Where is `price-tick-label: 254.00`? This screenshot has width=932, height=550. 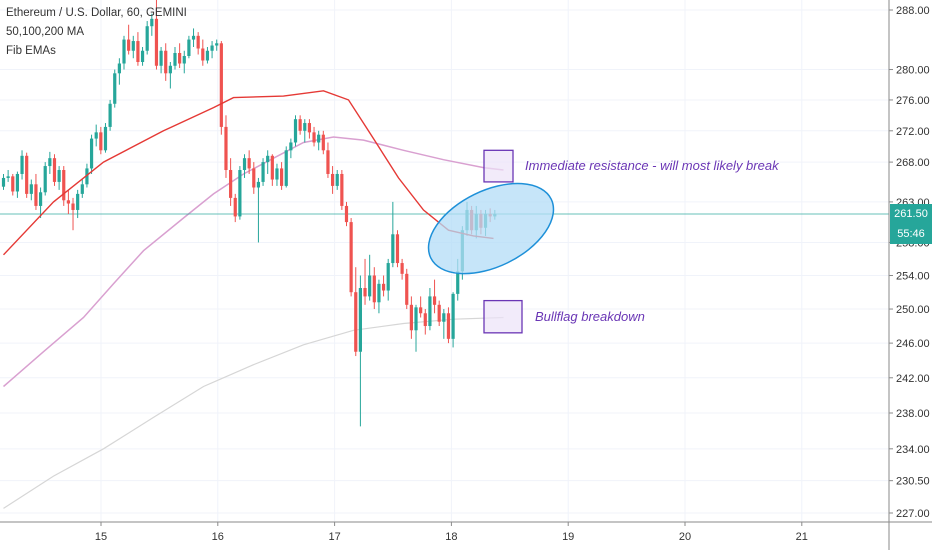
price-tick-label: 254.00 is located at coordinates (913, 276).